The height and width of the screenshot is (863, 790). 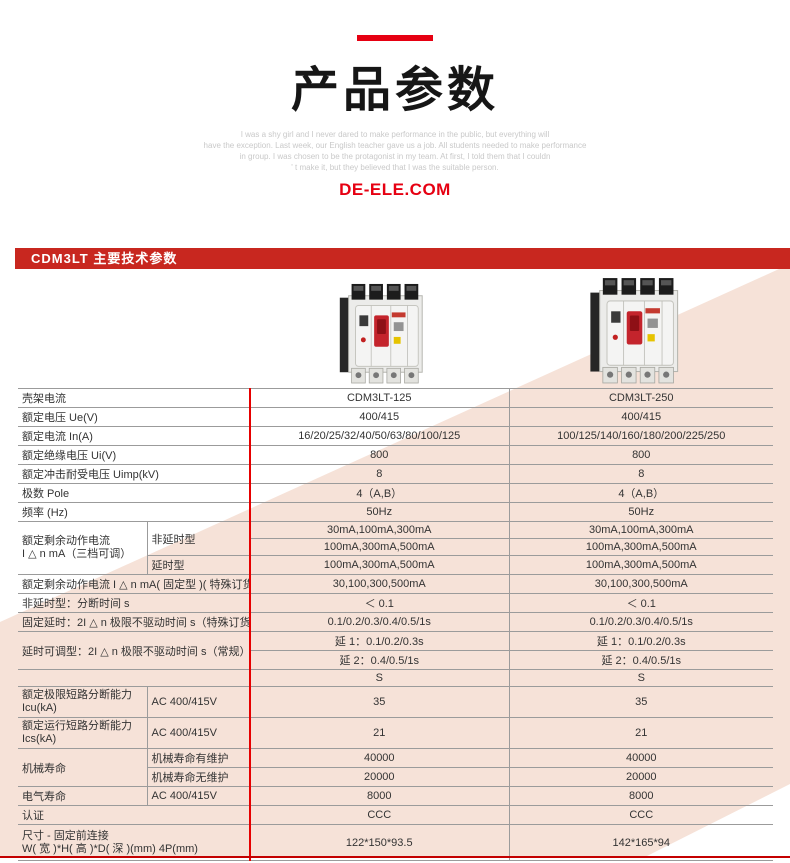 I want to click on spec-value-cell: CCC, so click(x=379, y=815).